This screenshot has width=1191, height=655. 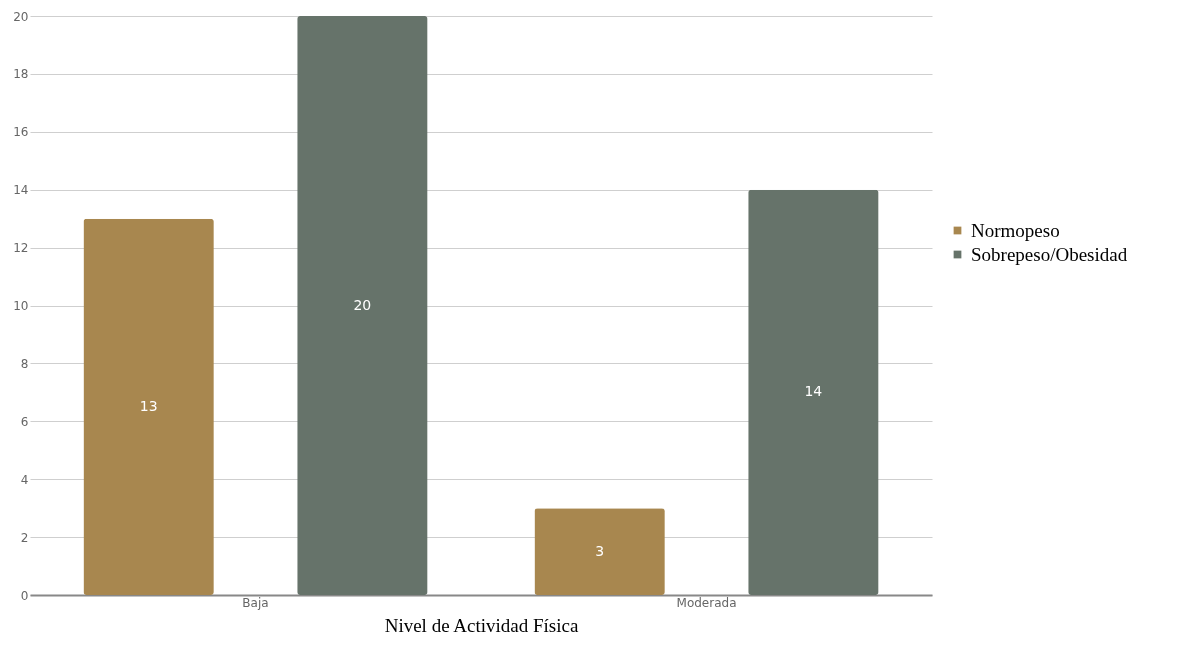 I want to click on legend-label: Normopeso, so click(x=1015, y=230).